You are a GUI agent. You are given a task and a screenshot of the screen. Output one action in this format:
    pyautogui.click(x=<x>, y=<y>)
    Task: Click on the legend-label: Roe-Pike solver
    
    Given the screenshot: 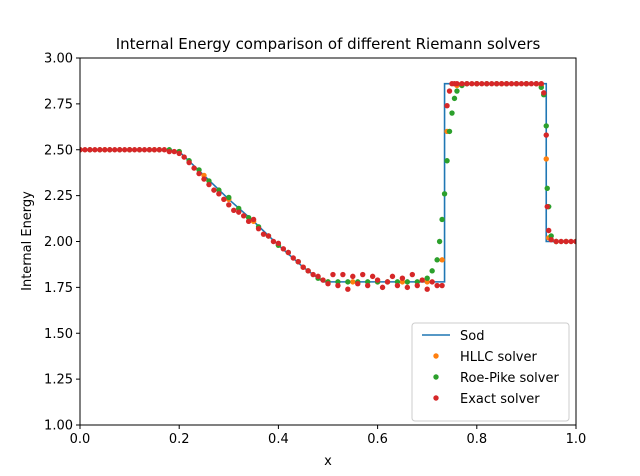 What is the action you would take?
    pyautogui.click(x=509, y=378)
    